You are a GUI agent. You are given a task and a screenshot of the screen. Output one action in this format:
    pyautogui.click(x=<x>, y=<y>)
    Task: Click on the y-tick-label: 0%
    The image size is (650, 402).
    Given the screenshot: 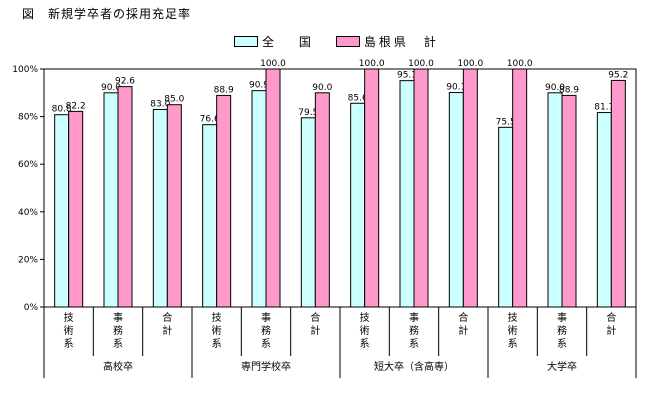 What is the action you would take?
    pyautogui.click(x=31, y=308)
    